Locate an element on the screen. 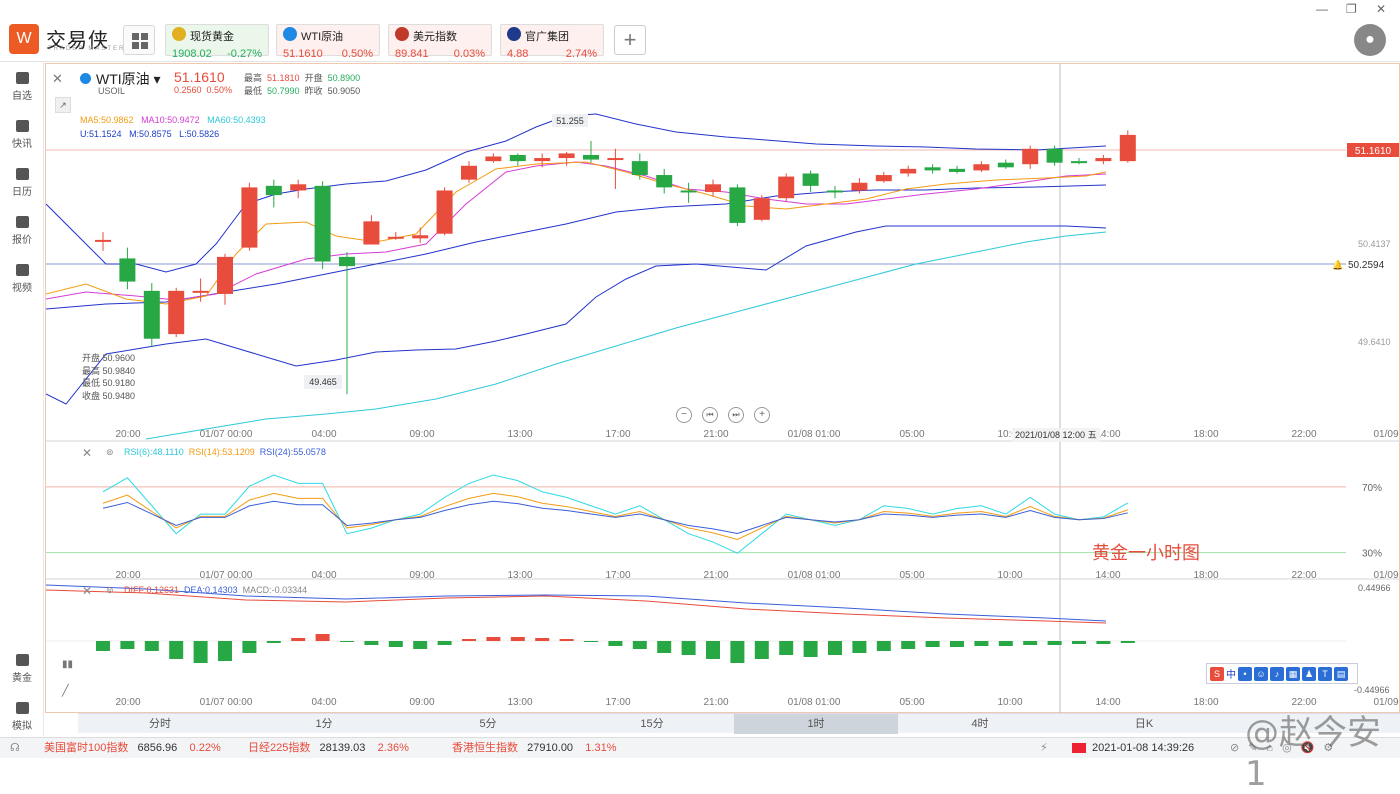  macd-settings-icon: ⊚ is located at coordinates (110, 590).